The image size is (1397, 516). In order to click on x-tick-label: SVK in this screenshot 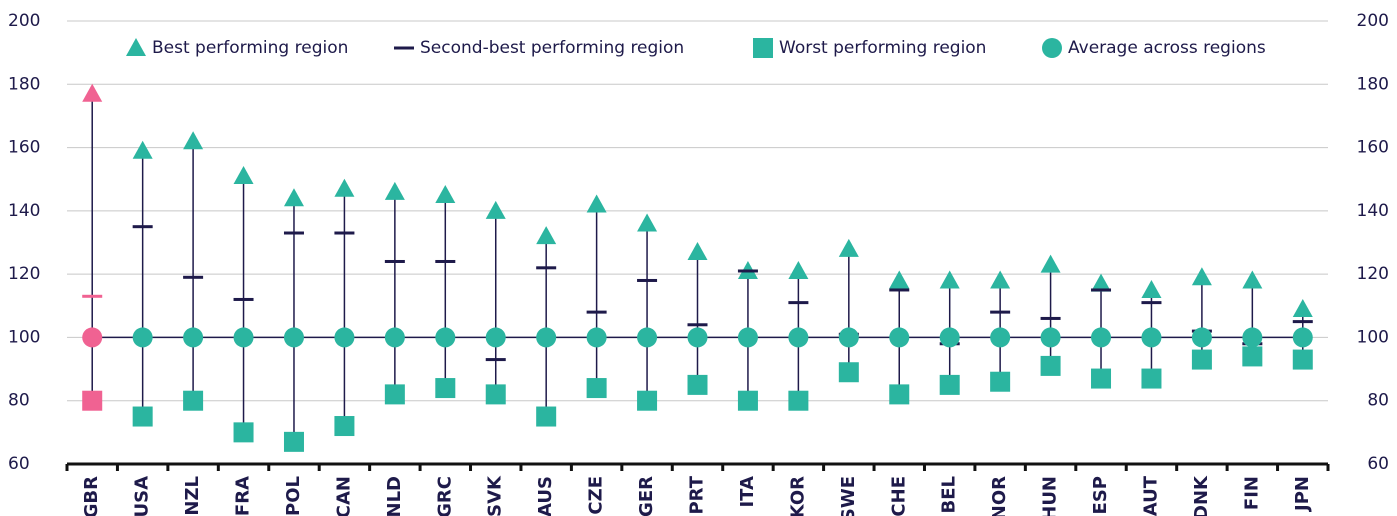, I will do `click(495, 495)`.